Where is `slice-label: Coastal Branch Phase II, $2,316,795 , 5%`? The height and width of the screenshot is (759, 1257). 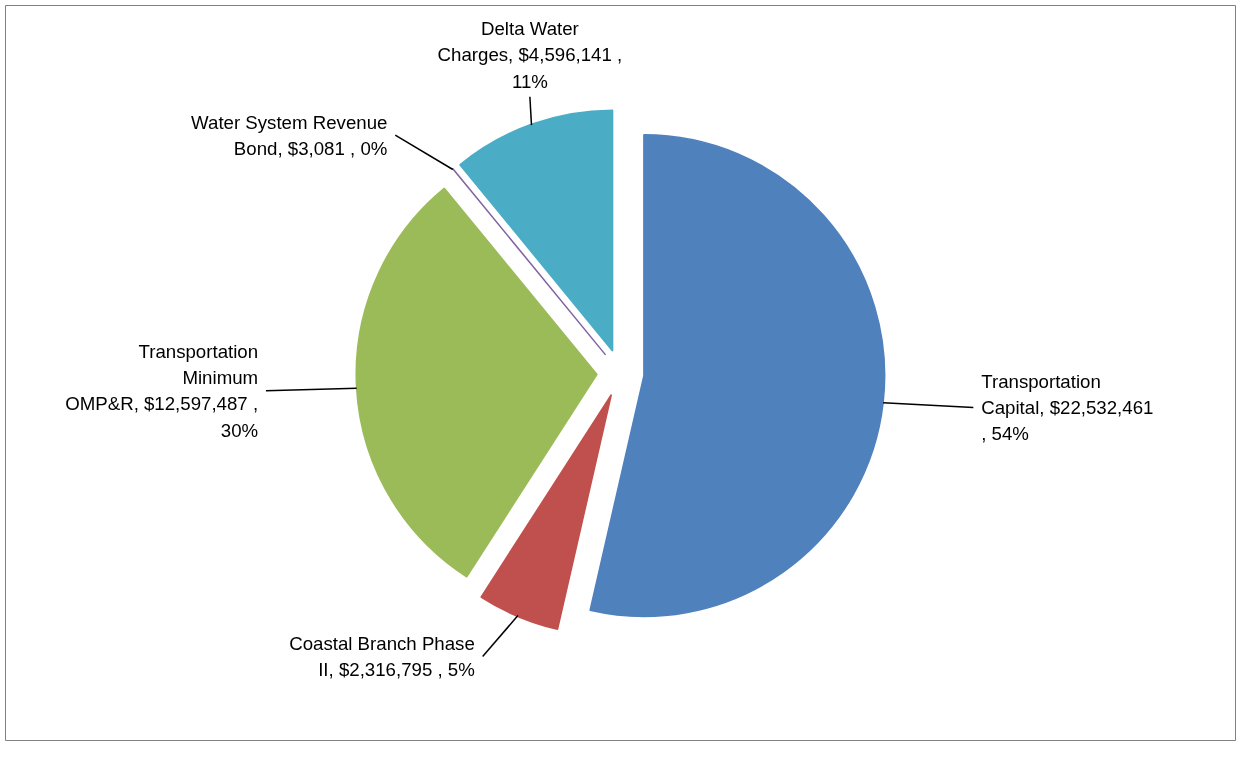
slice-label: Coastal Branch Phase II, $2,316,795 , 5% is located at coordinates (382, 656).